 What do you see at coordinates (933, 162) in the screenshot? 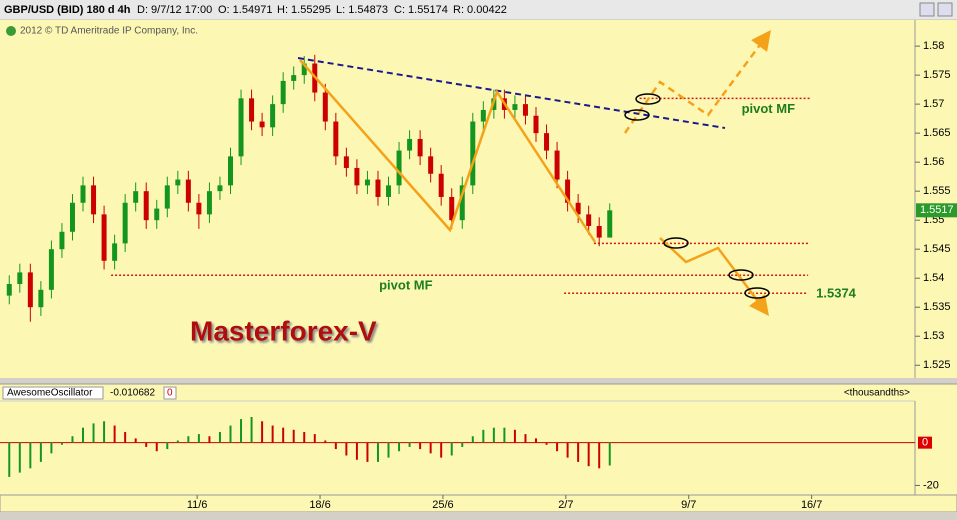
I see `y-tick-label: 1.56` at bounding box center [933, 162].